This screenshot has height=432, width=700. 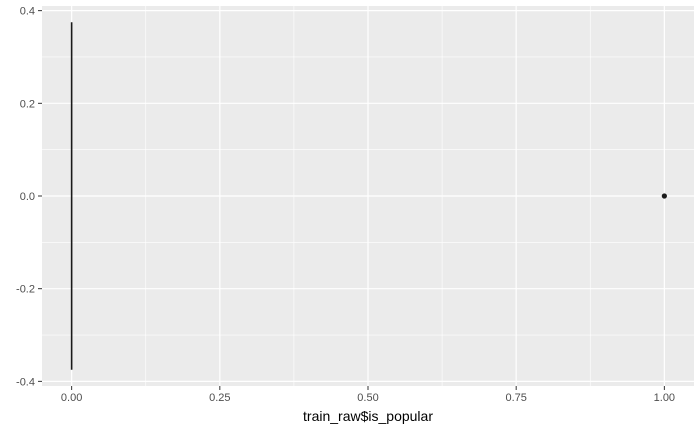 I want to click on x-tick-label: 0.25, so click(x=219, y=398).